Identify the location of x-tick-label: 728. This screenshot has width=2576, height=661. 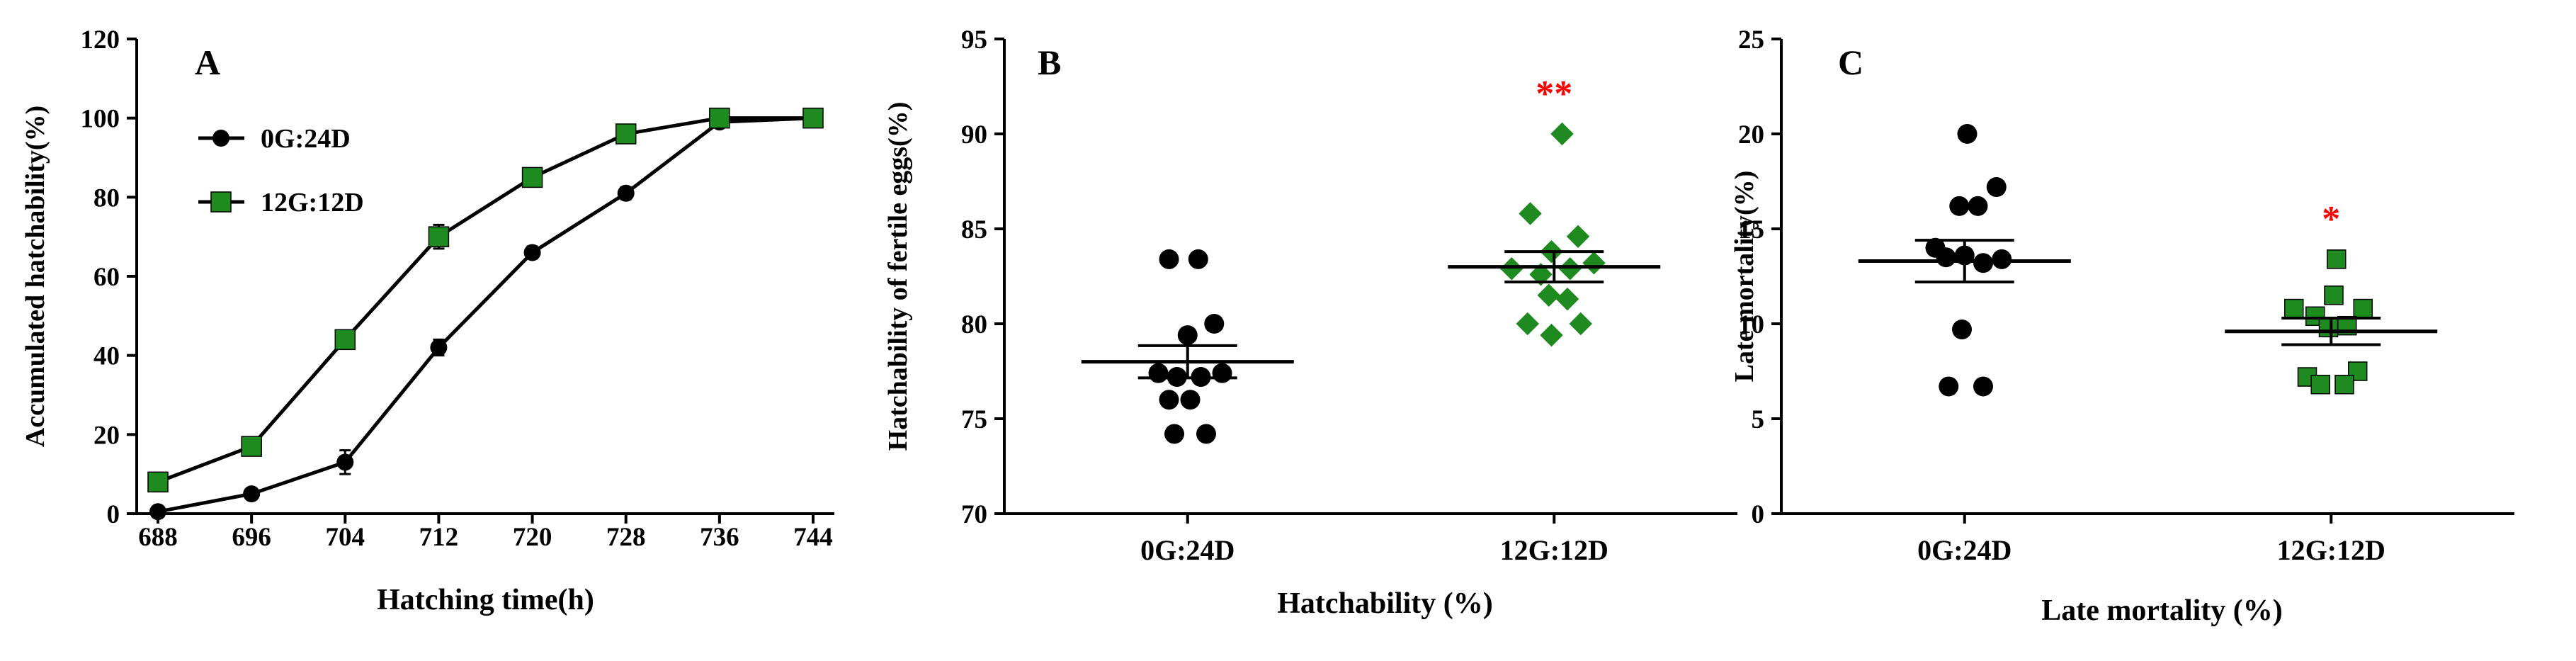
(626, 537).